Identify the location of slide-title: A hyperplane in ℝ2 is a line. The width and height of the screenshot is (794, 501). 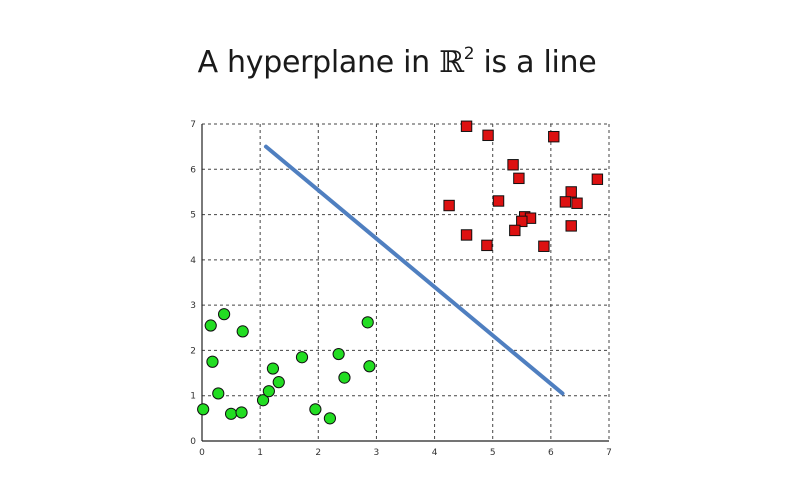
(397, 62).